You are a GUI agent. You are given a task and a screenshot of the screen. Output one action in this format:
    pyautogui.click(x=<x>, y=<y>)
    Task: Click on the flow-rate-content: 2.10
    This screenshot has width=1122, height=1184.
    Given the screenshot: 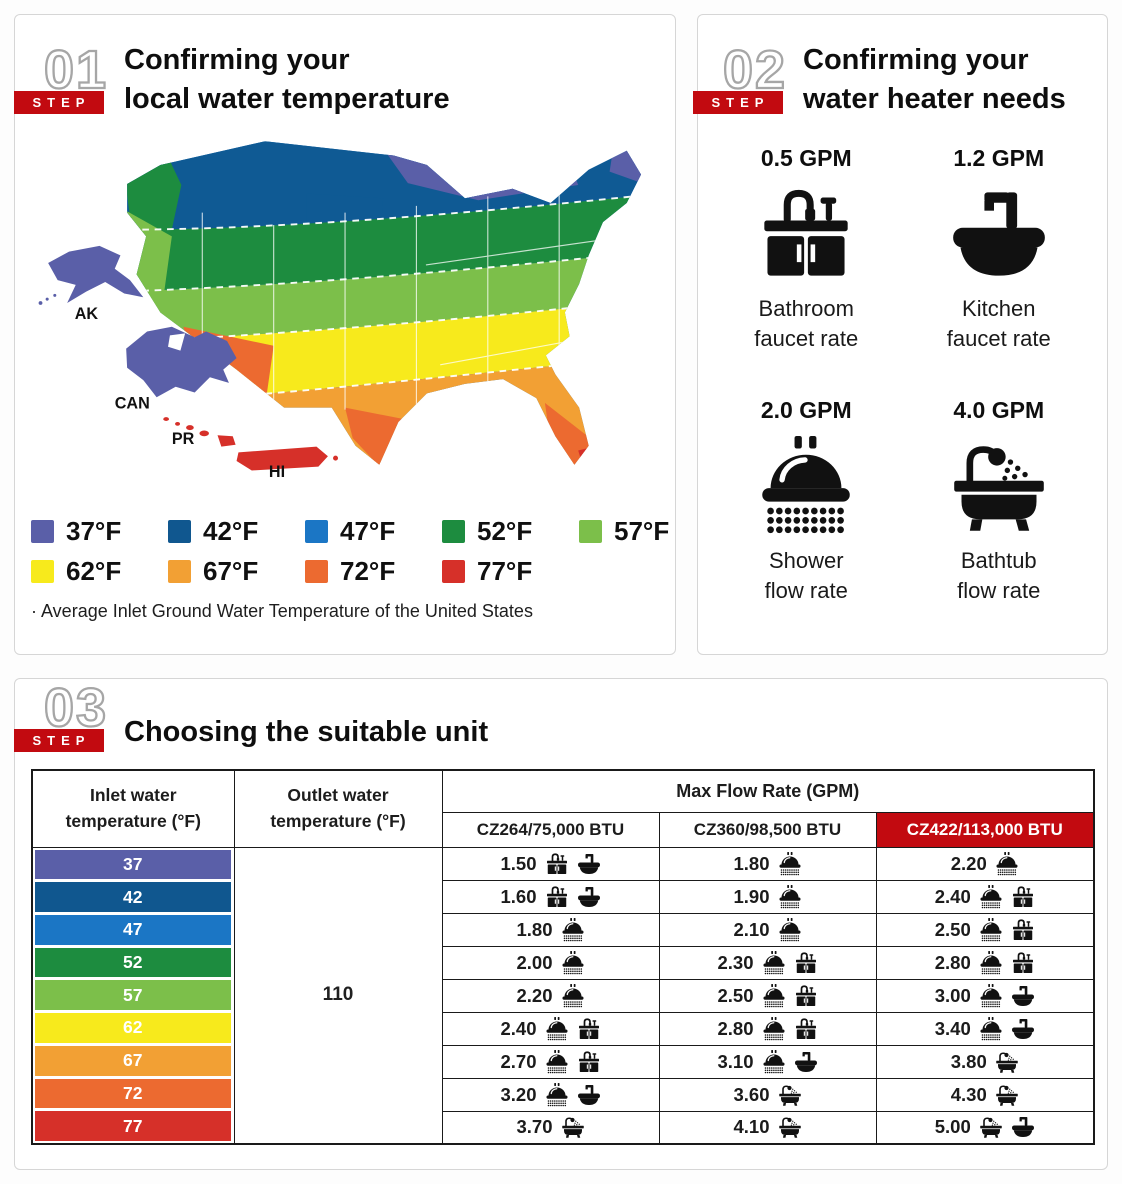 What is the action you would take?
    pyautogui.click(x=768, y=930)
    